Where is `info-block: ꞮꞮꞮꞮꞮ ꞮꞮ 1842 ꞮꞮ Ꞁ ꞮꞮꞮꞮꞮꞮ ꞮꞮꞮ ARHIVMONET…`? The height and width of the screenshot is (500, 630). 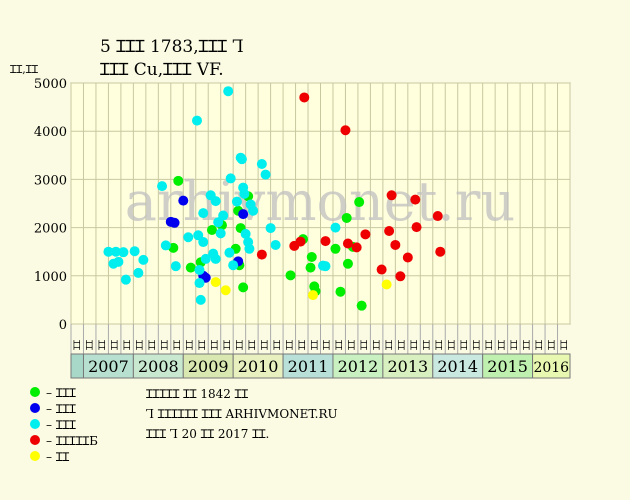
info-block: ꞮꞮꞮꞮꞮ ꞮꞮ 1842 ꞮꞮ Ꞁ ꞮꞮꞮꞮꞮꞮ ꞮꞮꞮ ARHIVMONET… is located at coordinates (242, 414).